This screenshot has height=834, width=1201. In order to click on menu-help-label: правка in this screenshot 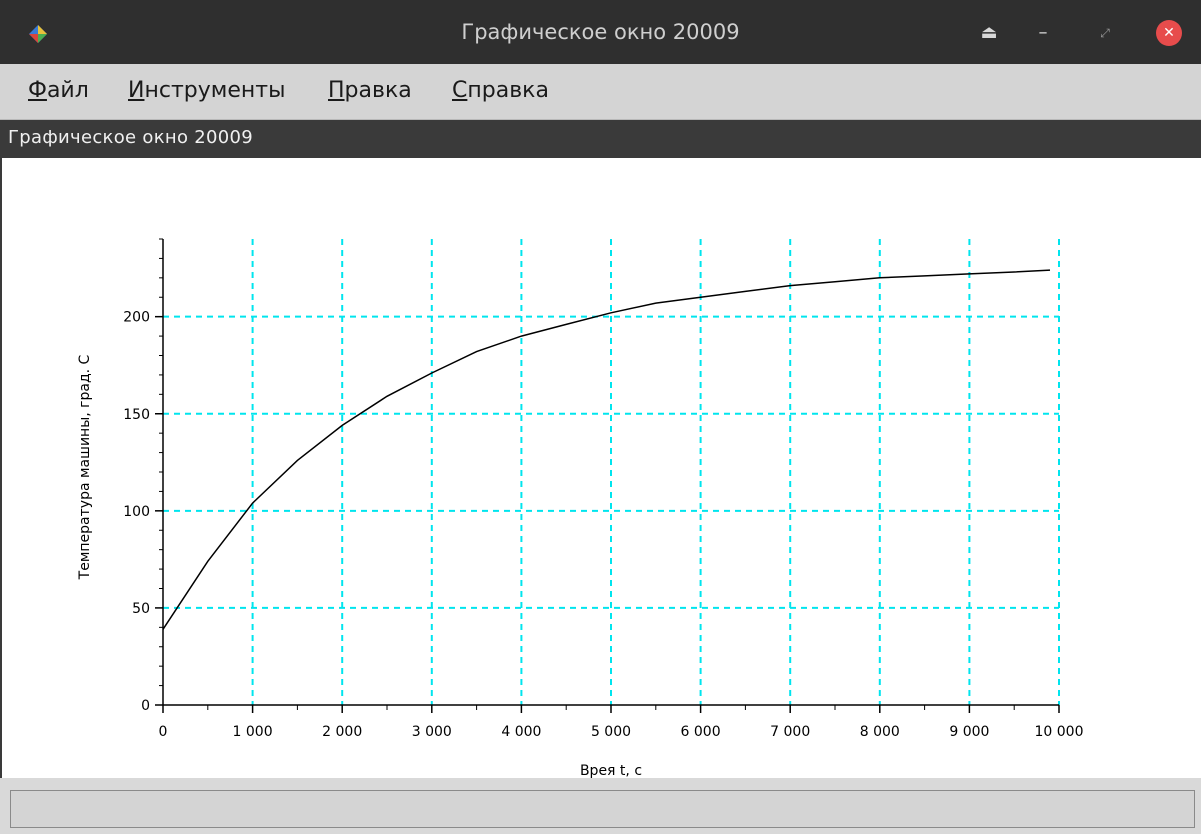, I will do `click(508, 90)`.